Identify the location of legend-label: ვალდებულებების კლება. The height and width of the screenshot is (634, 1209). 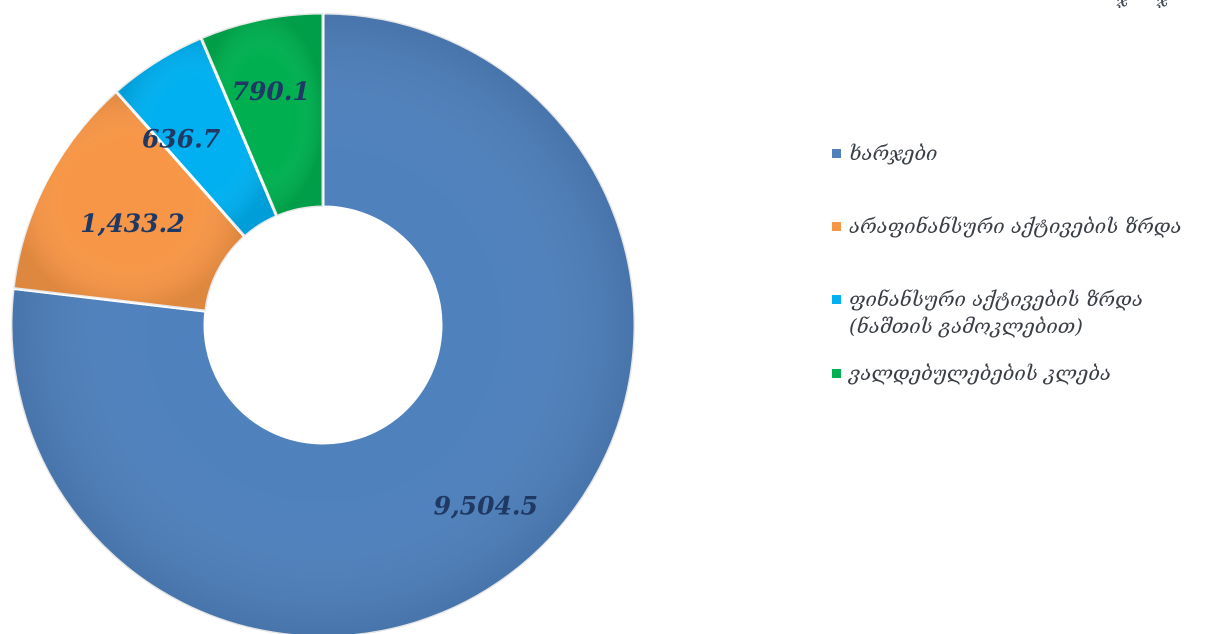
(980, 373).